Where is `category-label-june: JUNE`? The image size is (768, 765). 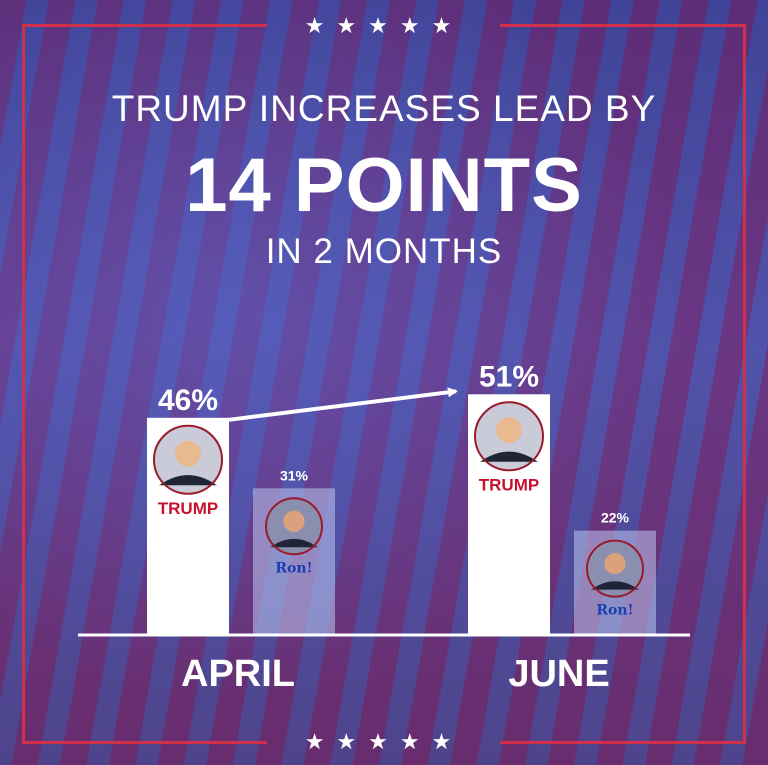
category-label-june: JUNE is located at coordinates (558, 674).